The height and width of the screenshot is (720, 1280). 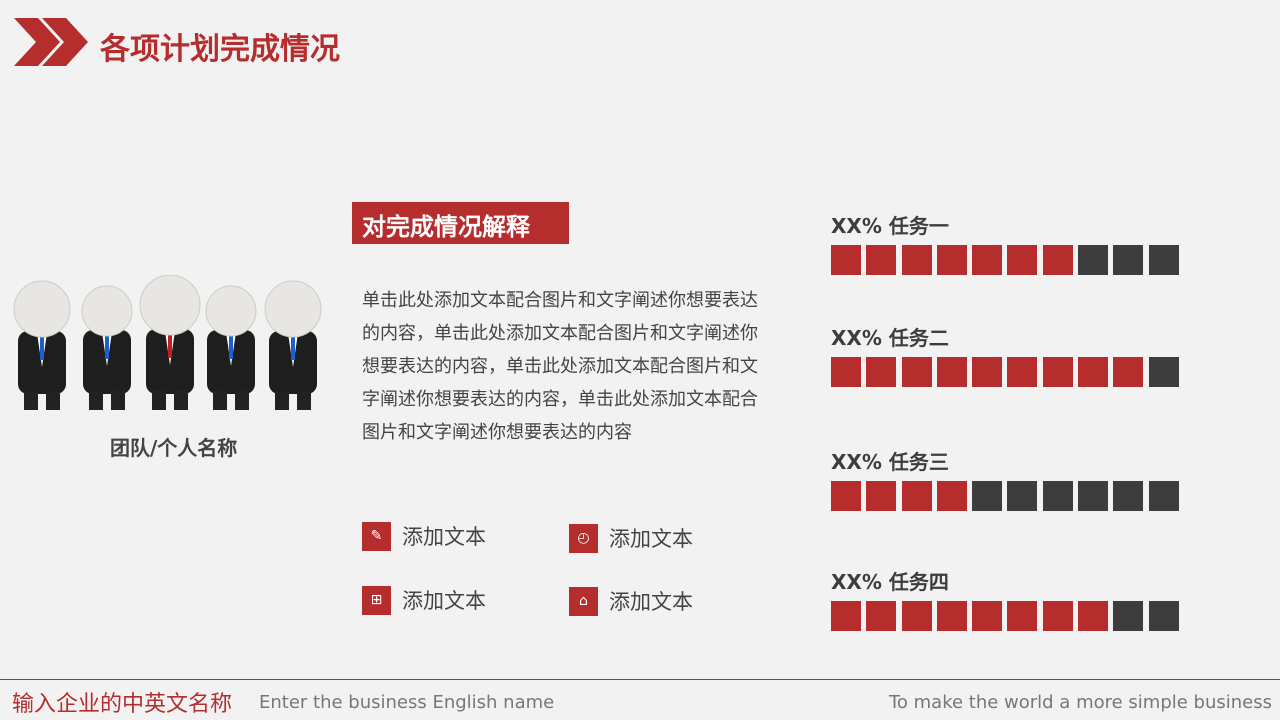 I want to click on footer-company-cn: 输入企业的中英文名称, so click(x=122, y=704).